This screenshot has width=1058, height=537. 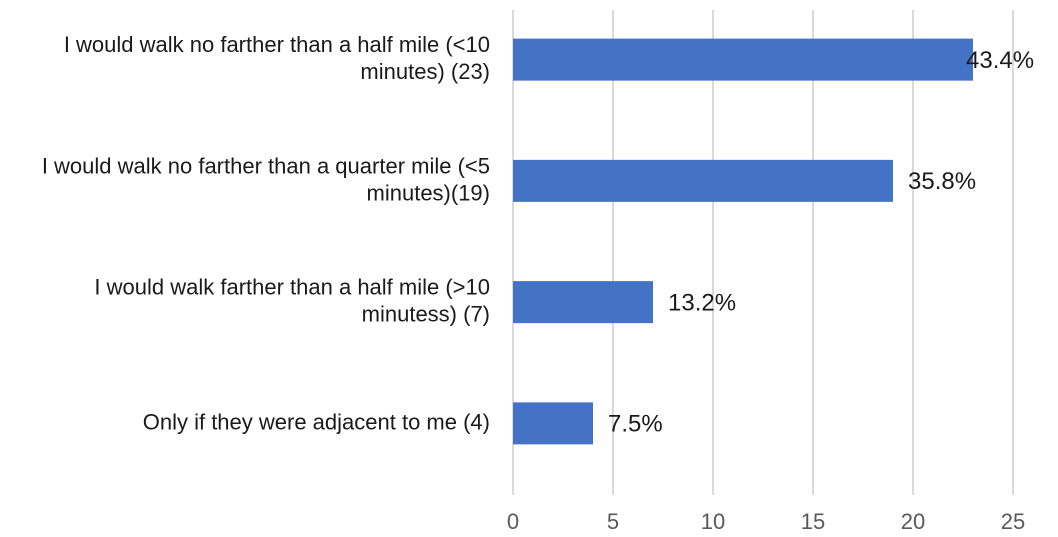 I want to click on data-label: 13.2%, so click(x=702, y=302).